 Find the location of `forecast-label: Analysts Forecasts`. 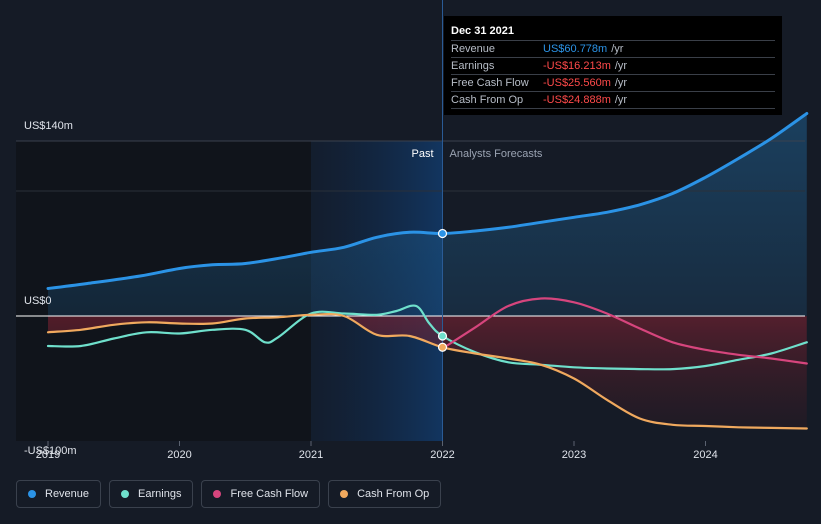

forecast-label: Analysts Forecasts is located at coordinates (496, 154).